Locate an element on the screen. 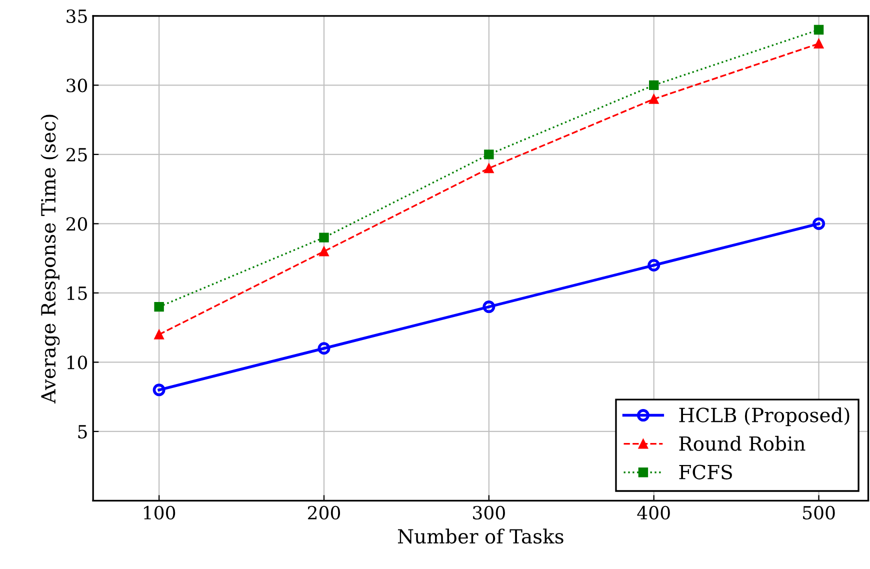 Image resolution: width=870 pixels, height=569 pixels. legend-label: Round Robin is located at coordinates (742, 443).